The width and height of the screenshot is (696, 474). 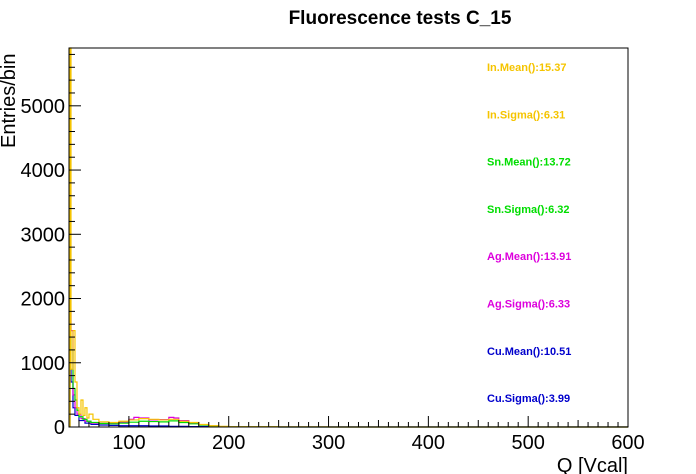 What do you see at coordinates (43, 300) in the screenshot?
I see `y-tick-label: 2000` at bounding box center [43, 300].